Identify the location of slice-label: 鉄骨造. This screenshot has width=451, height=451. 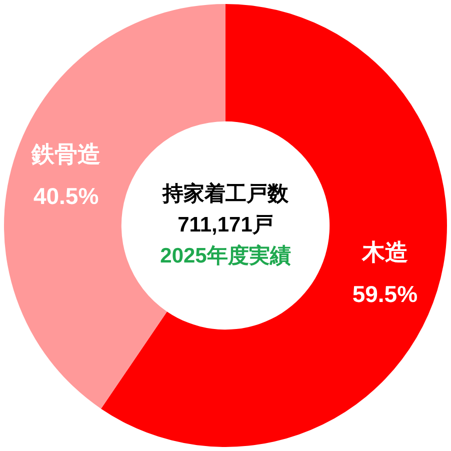
(65, 153).